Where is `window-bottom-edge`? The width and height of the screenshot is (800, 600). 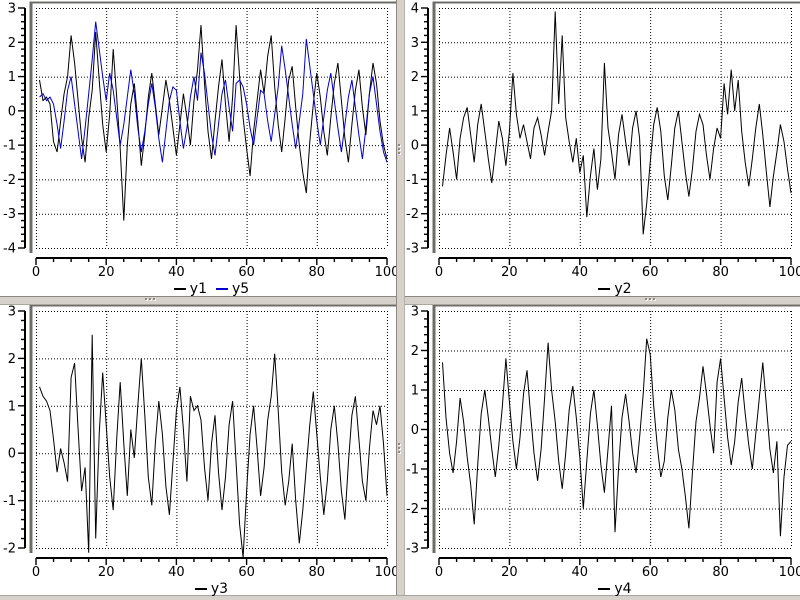 window-bottom-edge is located at coordinates (400, 597).